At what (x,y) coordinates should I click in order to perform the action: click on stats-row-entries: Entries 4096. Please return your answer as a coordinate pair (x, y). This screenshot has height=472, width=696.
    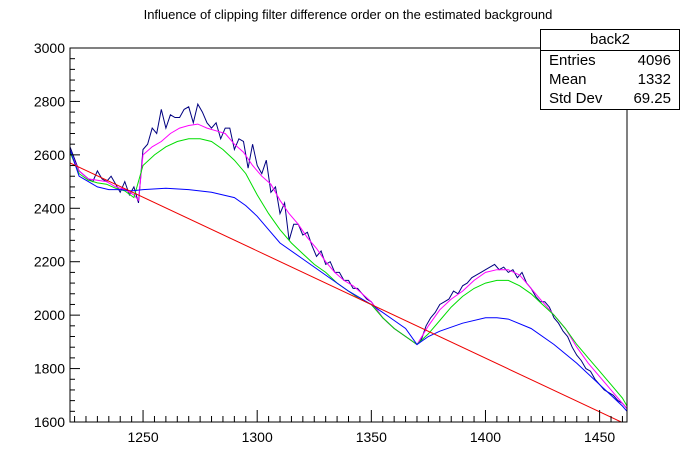
    Looking at the image, I should click on (610, 60).